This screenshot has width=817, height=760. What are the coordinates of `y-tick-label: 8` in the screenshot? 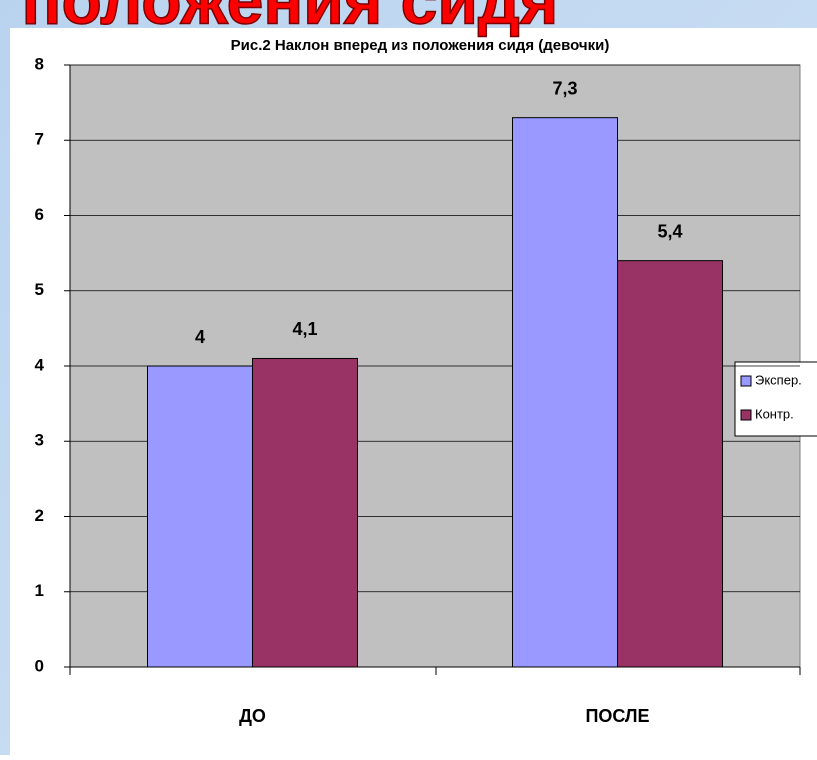 It's located at (39, 63).